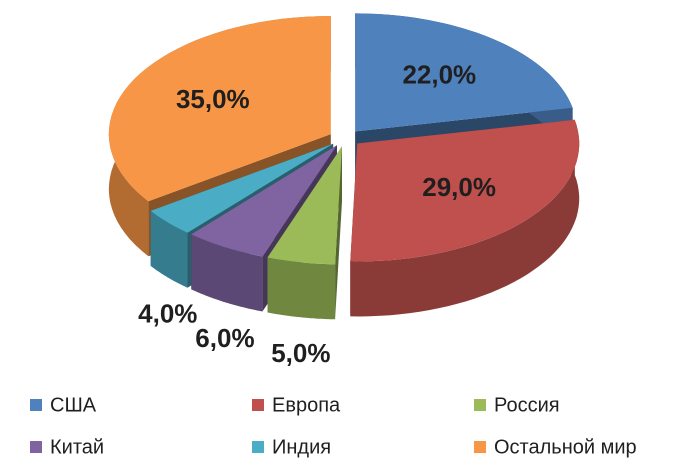 This screenshot has height=466, width=694. What do you see at coordinates (459, 187) in the screenshot?
I see `data-label: 29,0%` at bounding box center [459, 187].